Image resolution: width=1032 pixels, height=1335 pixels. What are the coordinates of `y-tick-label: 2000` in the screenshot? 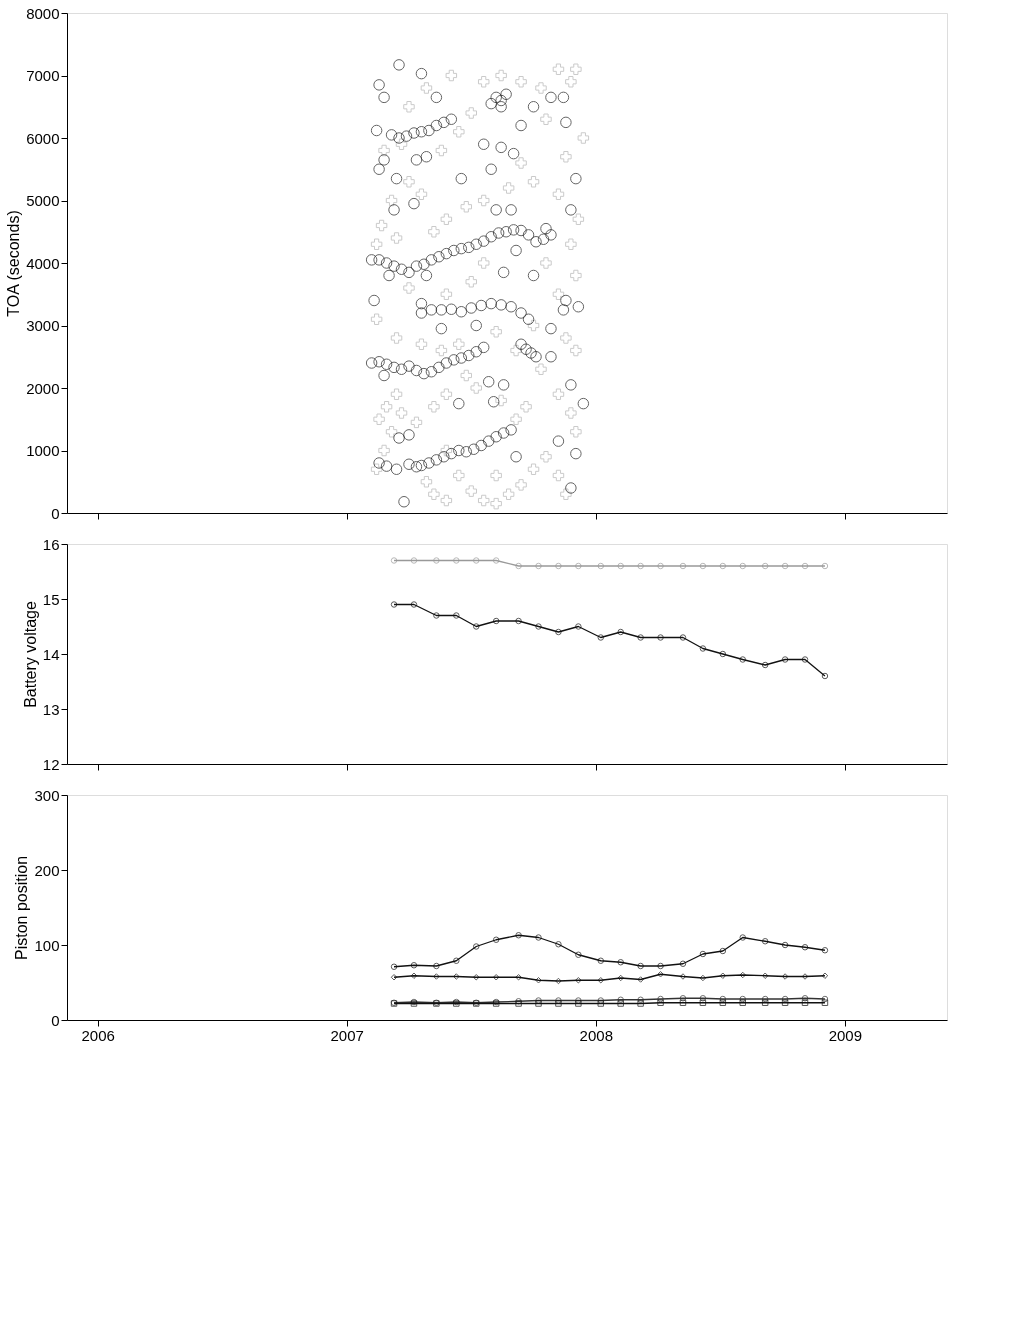 It's located at (43, 388).